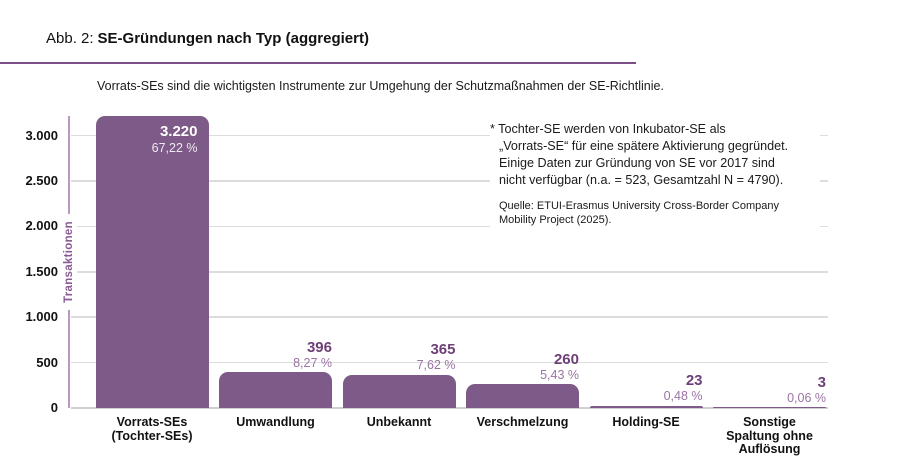 This screenshot has width=900, height=473. I want to click on x-axis-label-line: (Tochter-SEs), so click(152, 435).